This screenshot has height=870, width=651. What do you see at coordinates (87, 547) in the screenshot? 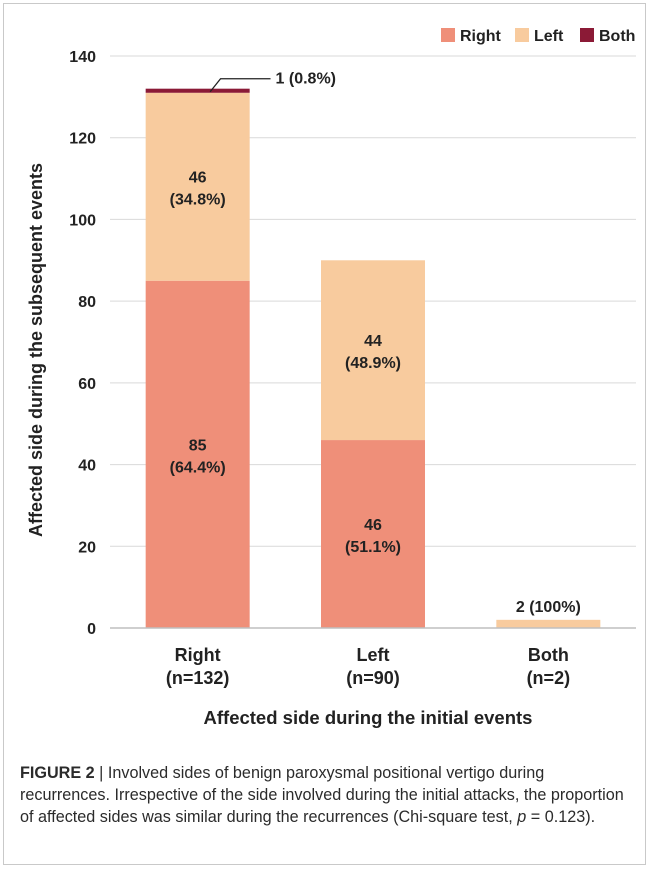
I see `y-tick-label: 20` at bounding box center [87, 547].